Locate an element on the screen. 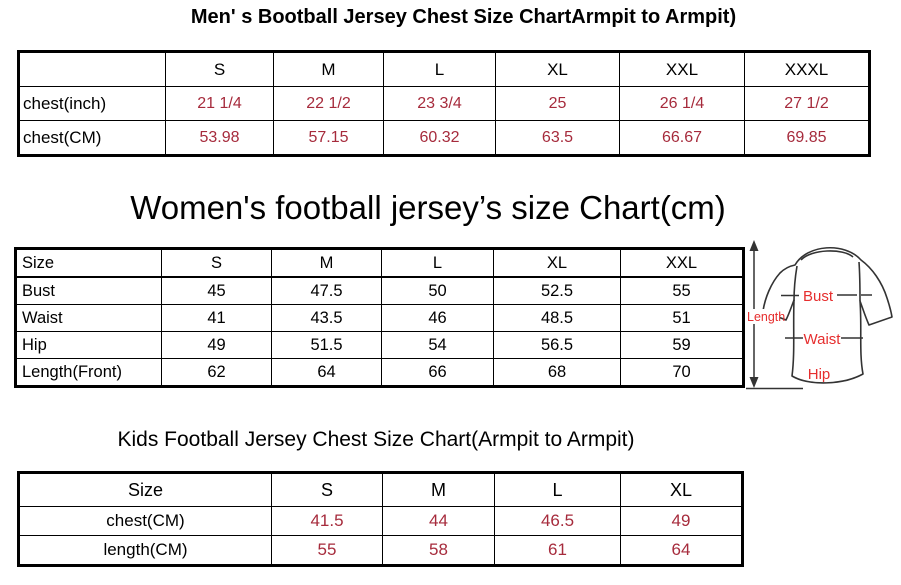 The height and width of the screenshot is (585, 901). cell-value: 58 is located at coordinates (438, 550).